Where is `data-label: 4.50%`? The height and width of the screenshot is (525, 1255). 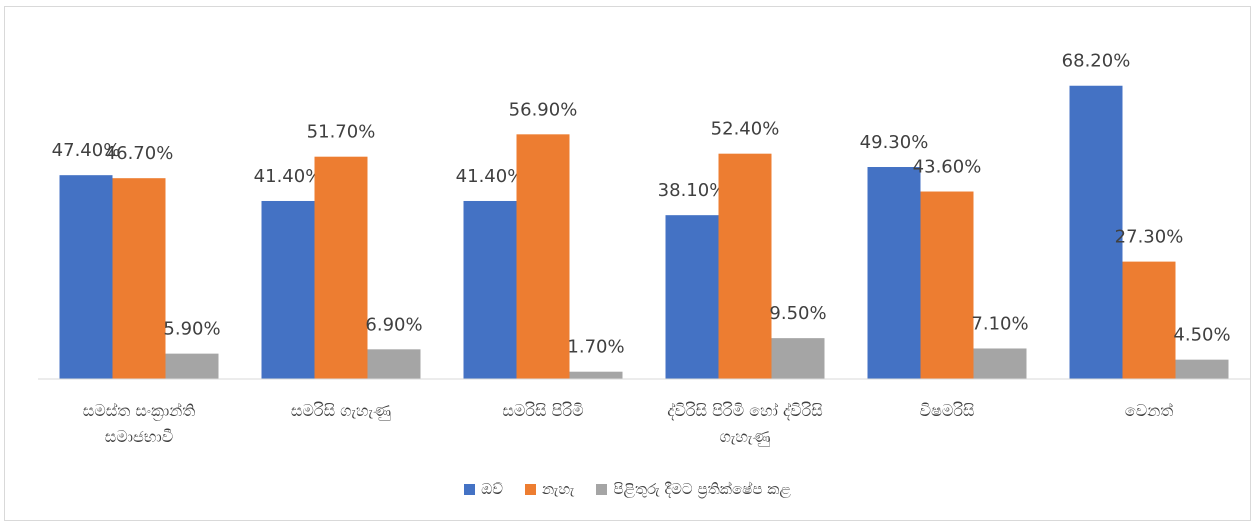 data-label: 4.50% is located at coordinates (1201, 335).